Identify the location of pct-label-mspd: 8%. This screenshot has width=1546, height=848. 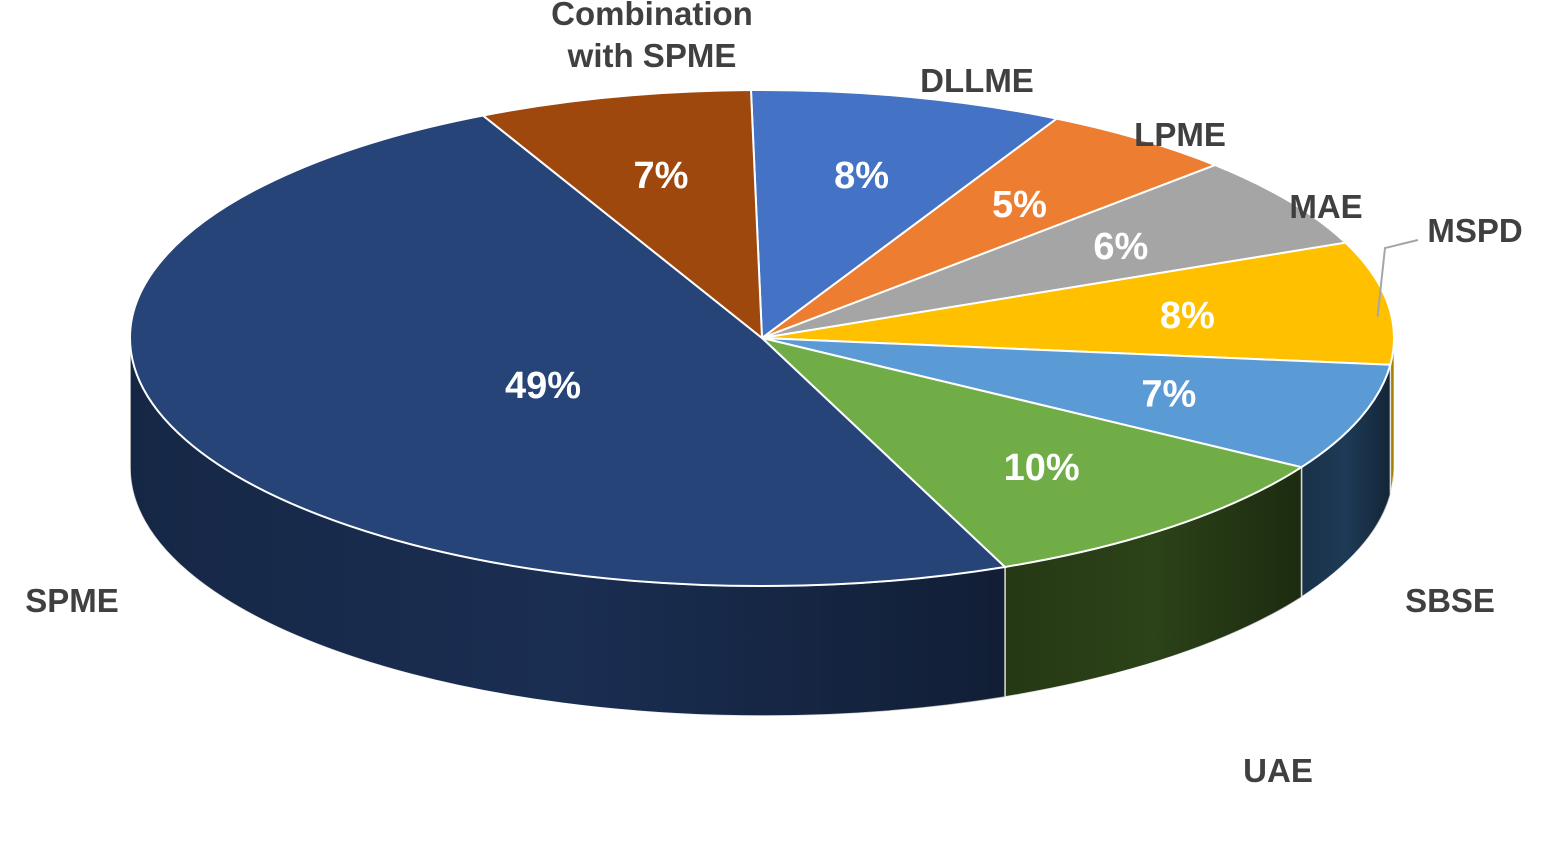
(1187, 316).